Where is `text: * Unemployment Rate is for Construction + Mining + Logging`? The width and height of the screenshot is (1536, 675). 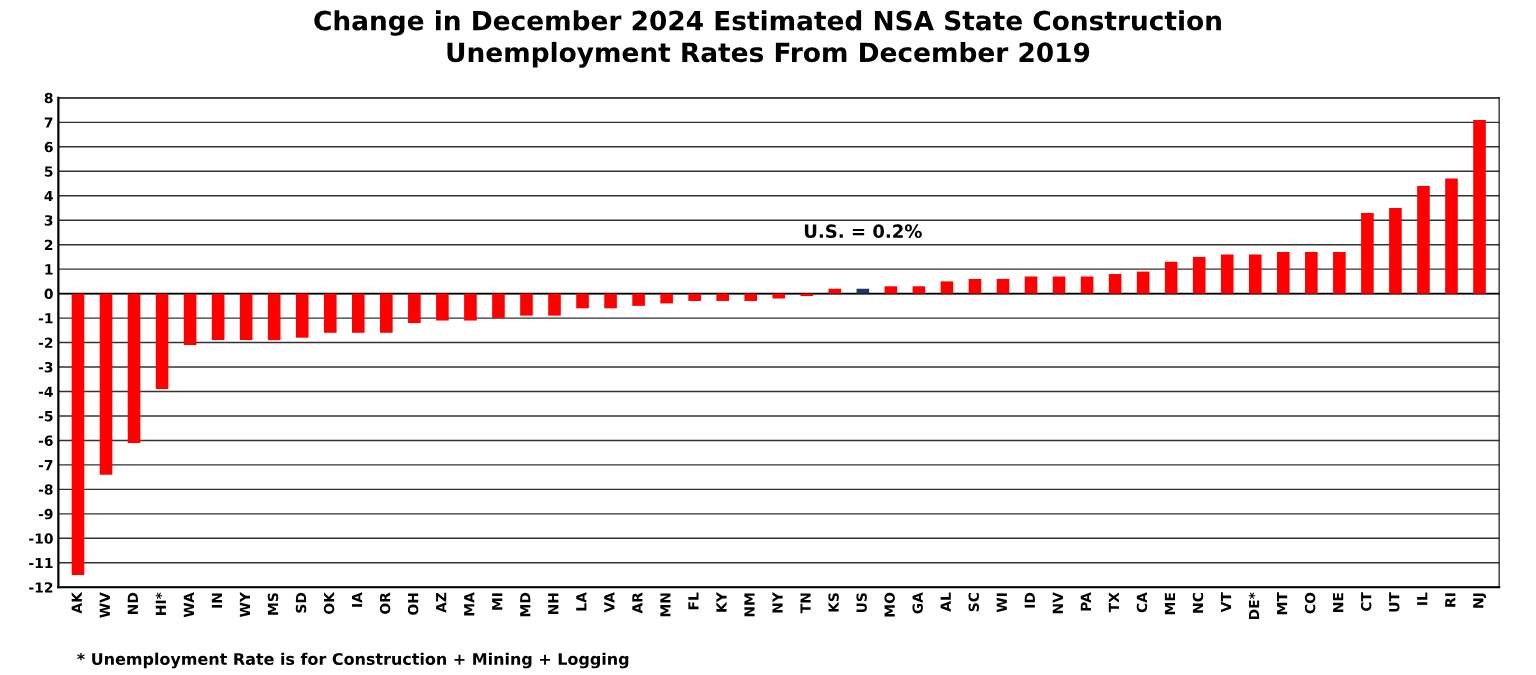 text: * Unemployment Rate is for Construction + Mining + Logging is located at coordinates (353, 660).